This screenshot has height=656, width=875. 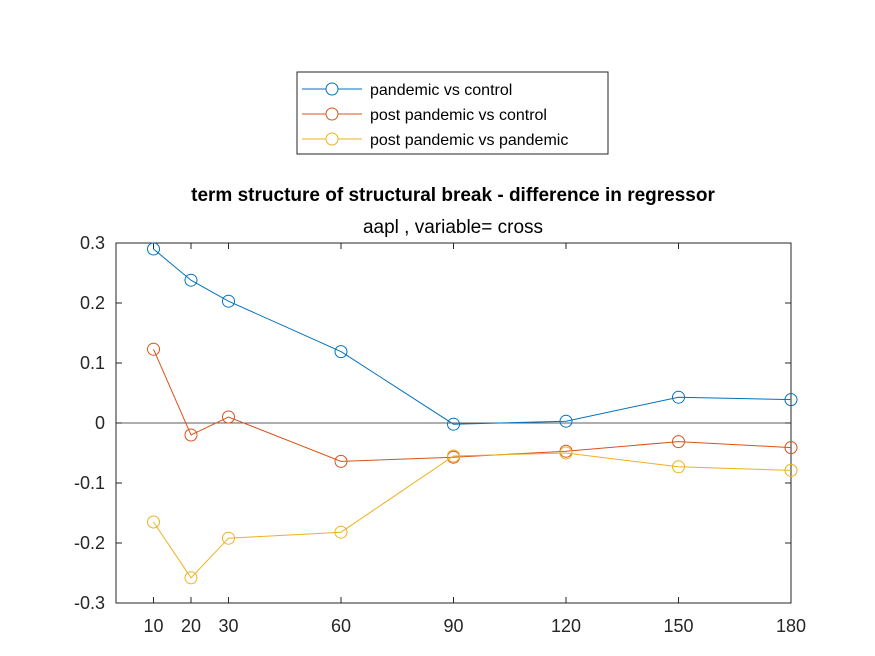 I want to click on x-tick-label: 90, so click(x=453, y=626).